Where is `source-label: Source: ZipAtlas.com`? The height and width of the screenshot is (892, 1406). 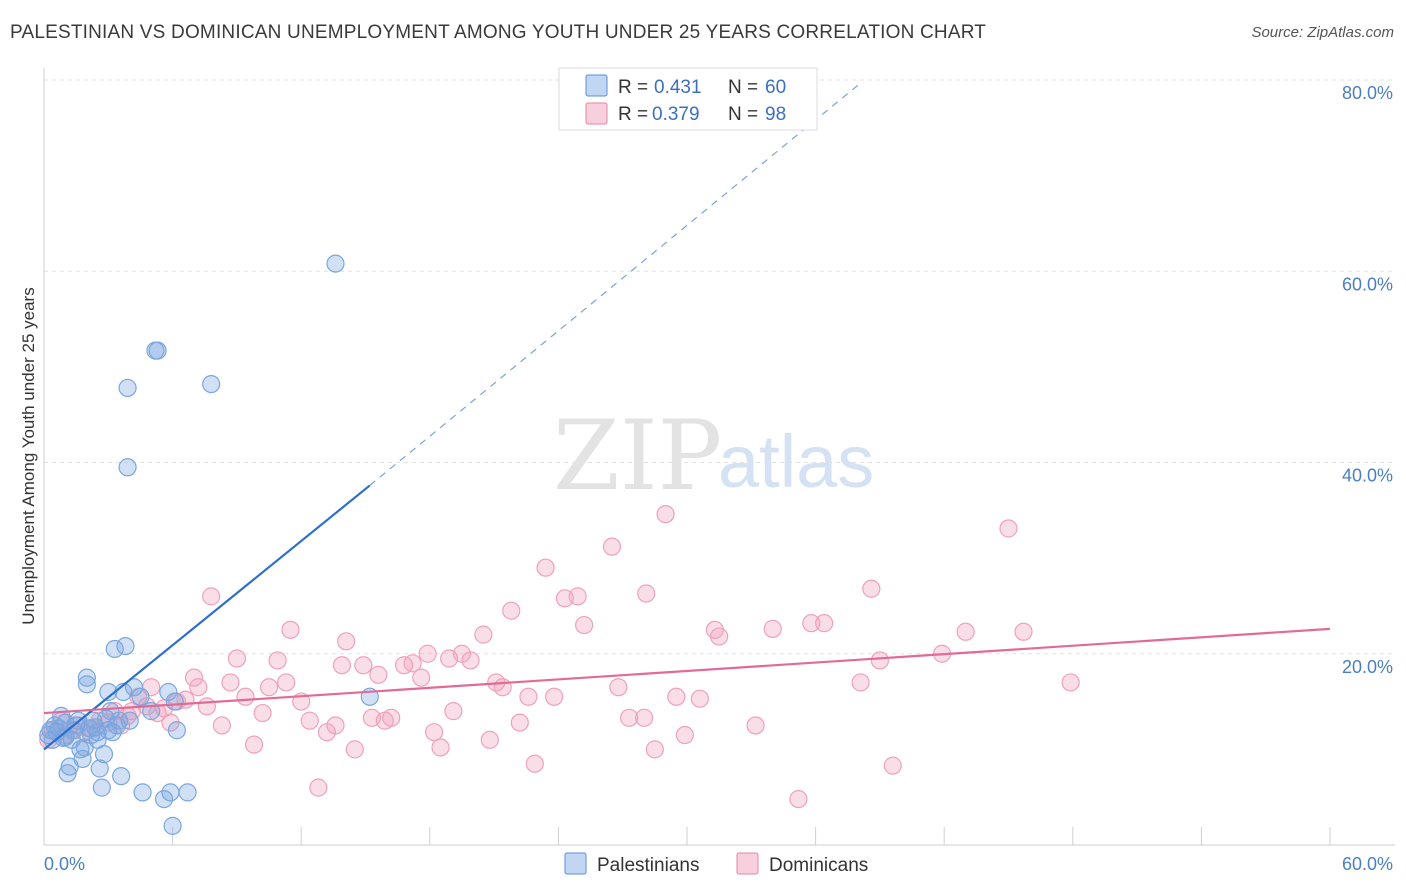 source-label: Source: ZipAtlas.com is located at coordinates (1322, 32).